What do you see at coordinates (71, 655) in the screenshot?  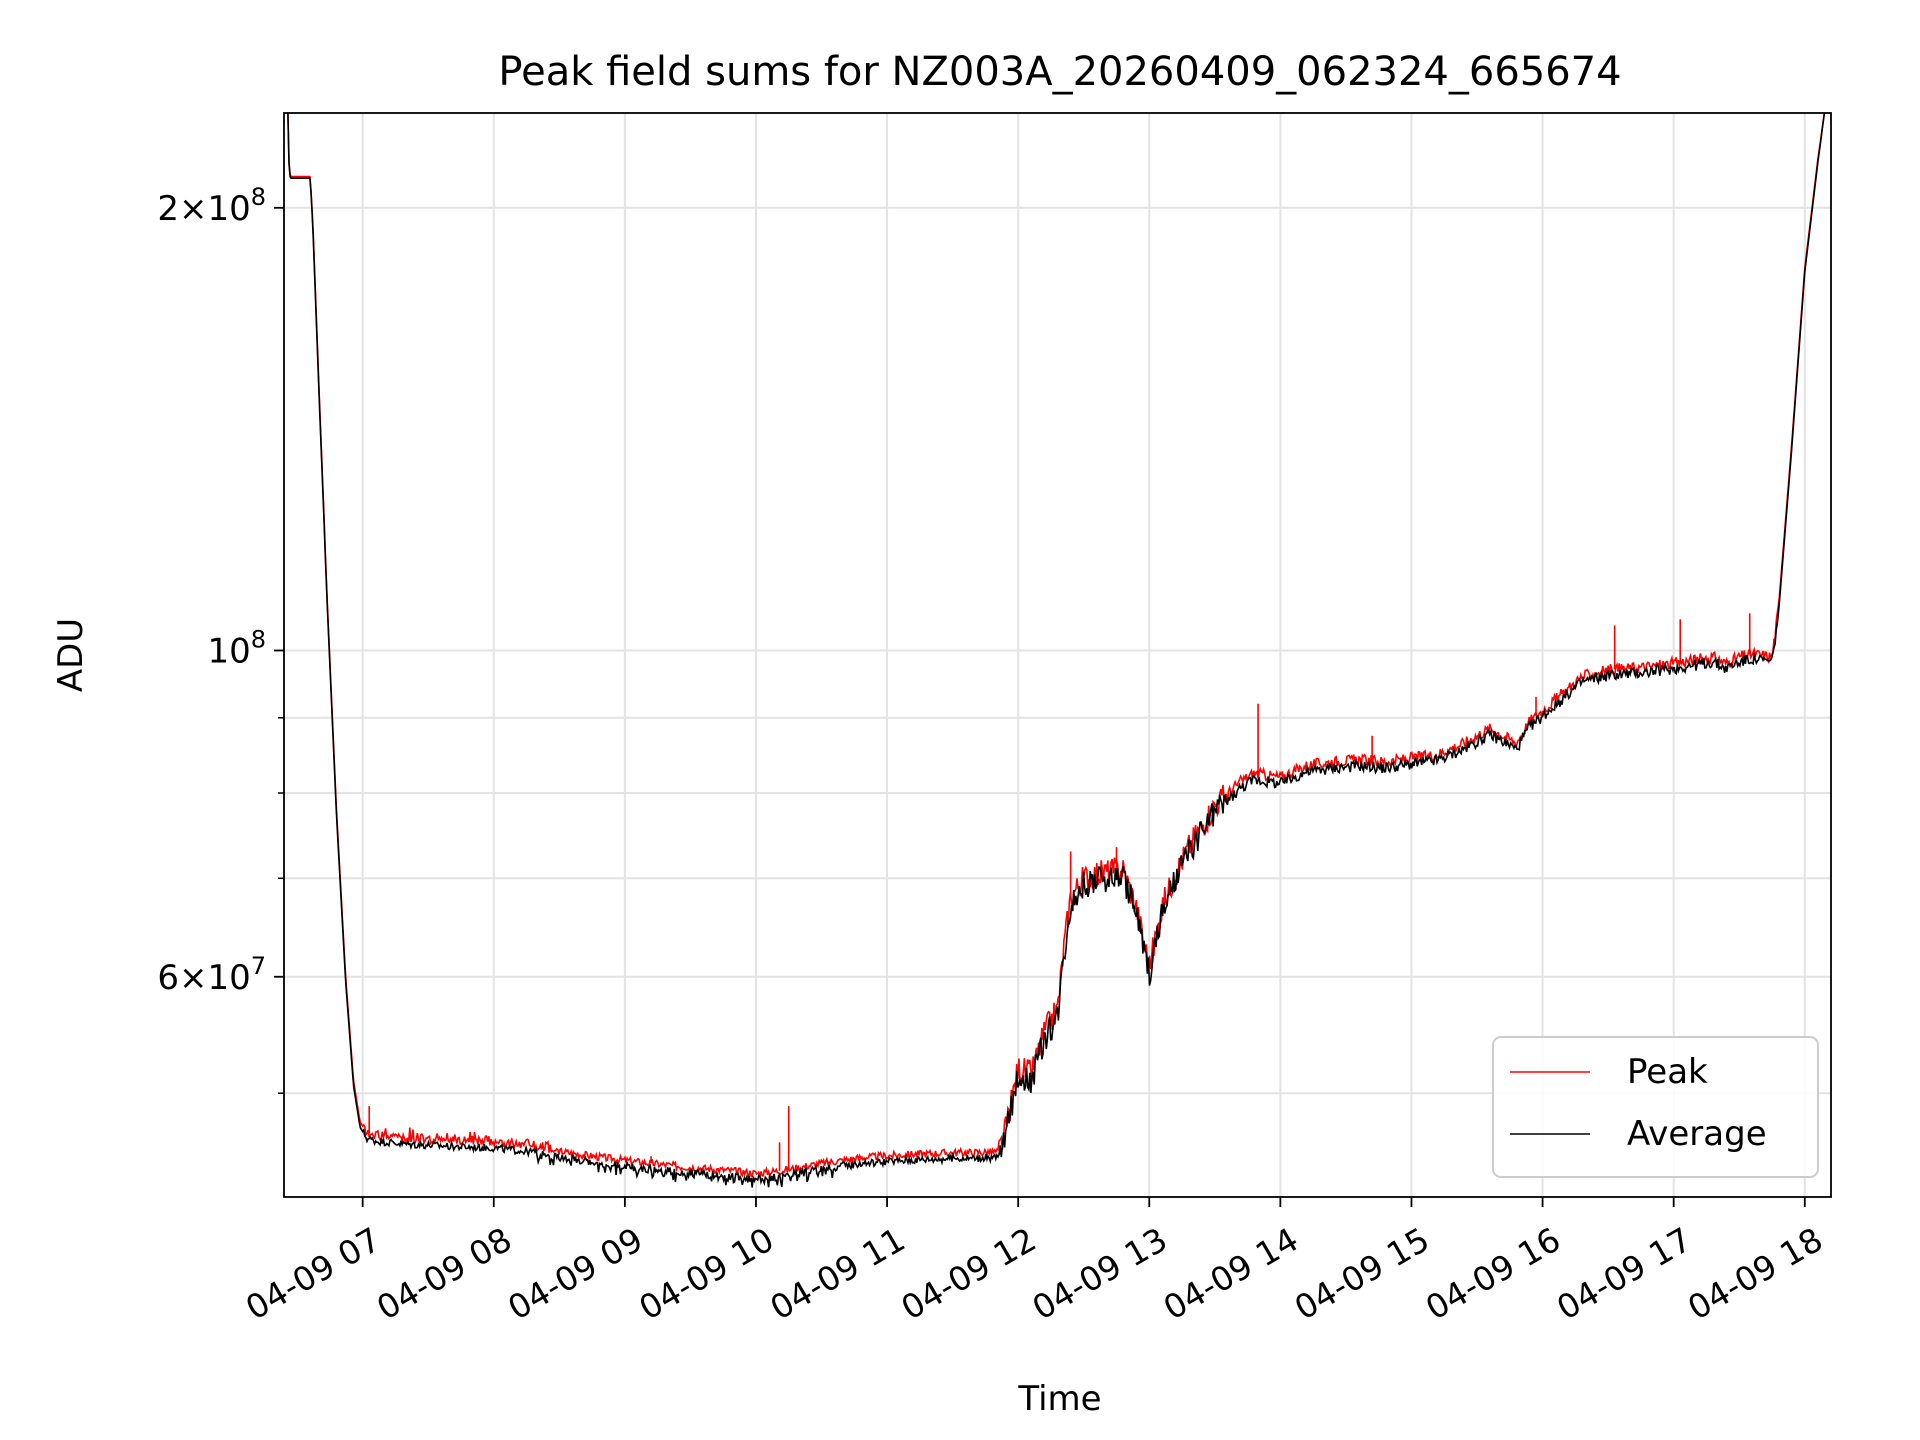 I see `y-axis-label: ADU` at bounding box center [71, 655].